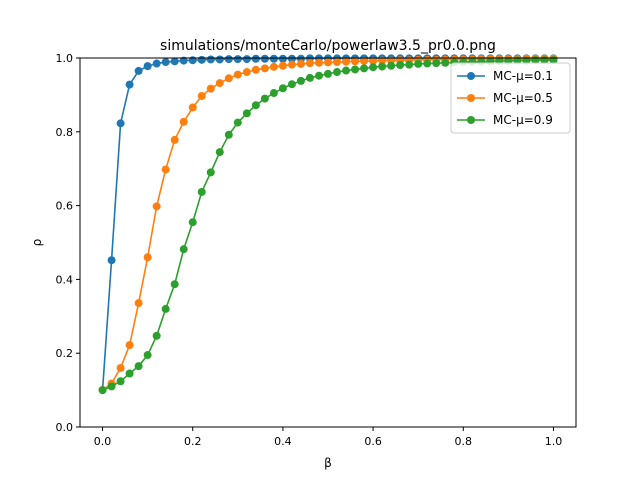 The height and width of the screenshot is (484, 640). What do you see at coordinates (328, 463) in the screenshot?
I see `x-axis-label: β` at bounding box center [328, 463].